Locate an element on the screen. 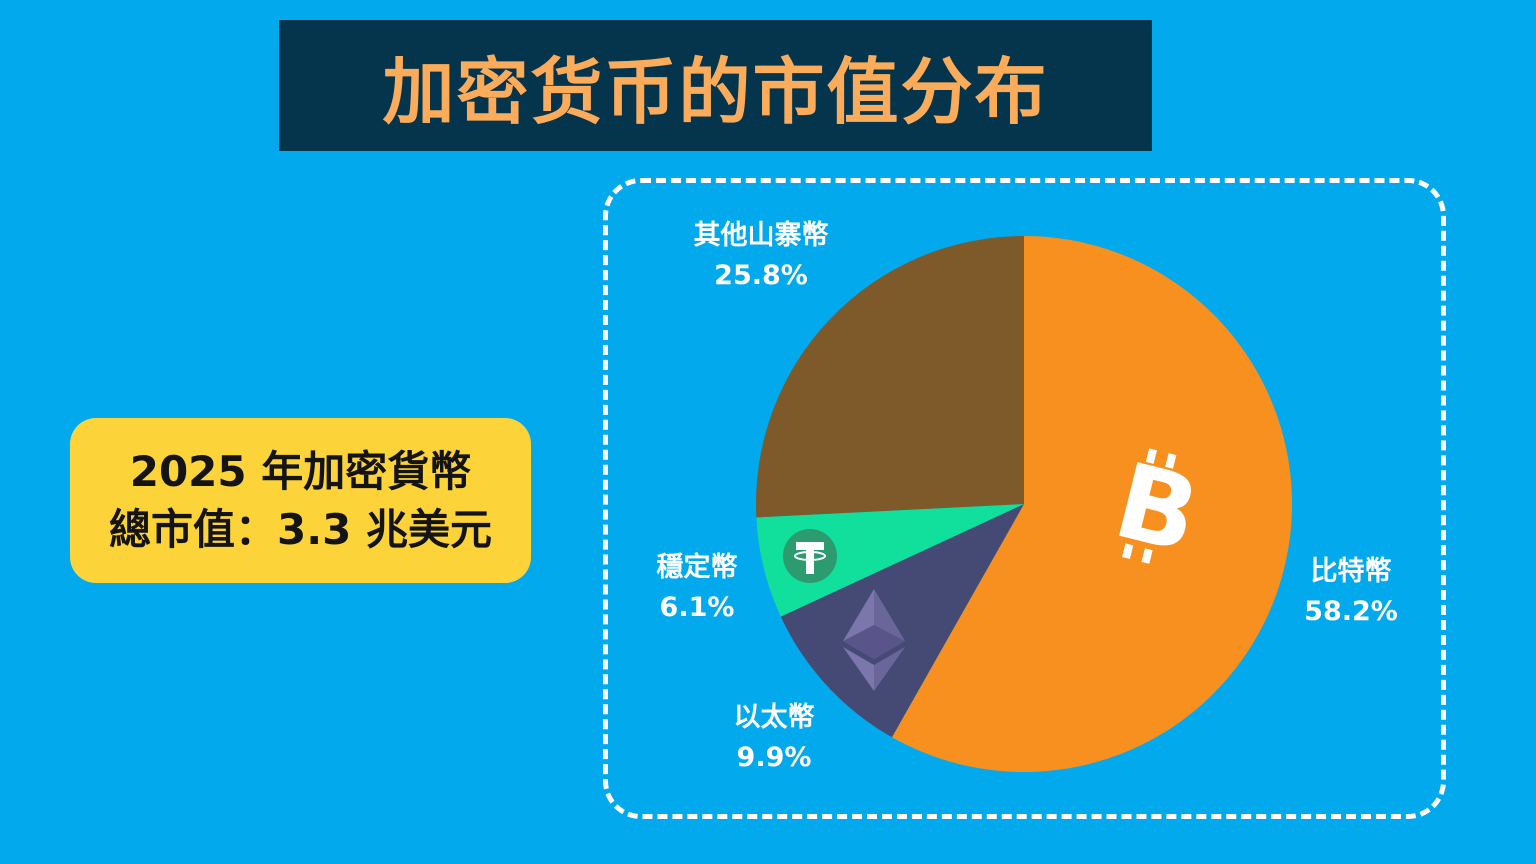 This screenshot has height=864, width=1536. label-btc-pct: 58.2% is located at coordinates (1351, 611).